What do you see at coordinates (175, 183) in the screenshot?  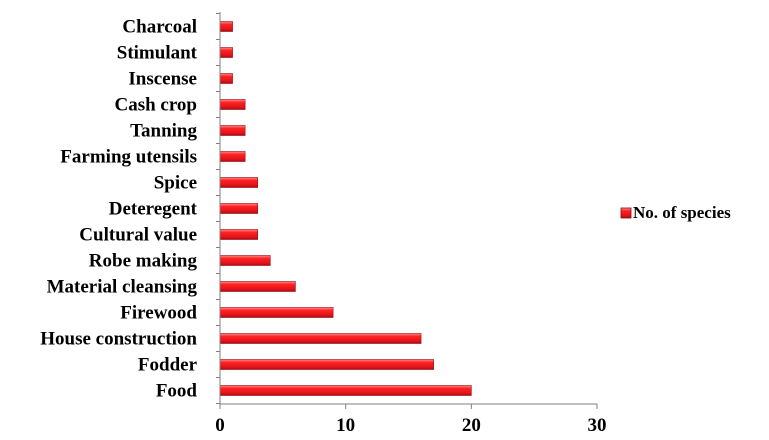 I see `category-label: Spice` at bounding box center [175, 183].